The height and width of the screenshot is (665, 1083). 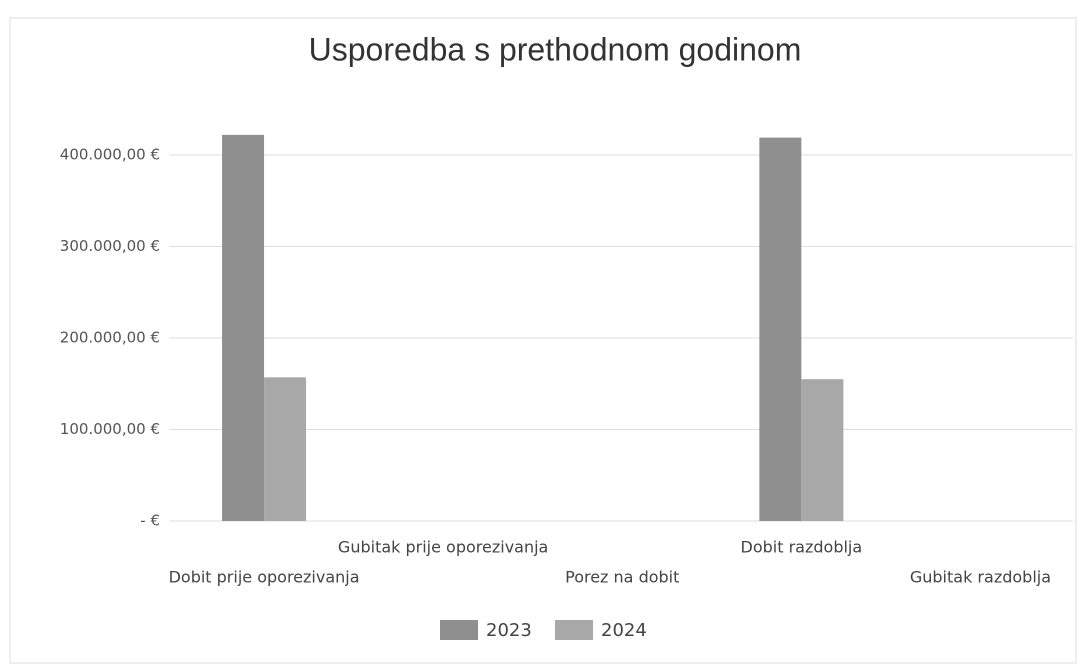 What do you see at coordinates (150, 521) in the screenshot?
I see `y-tick-label: - €` at bounding box center [150, 521].